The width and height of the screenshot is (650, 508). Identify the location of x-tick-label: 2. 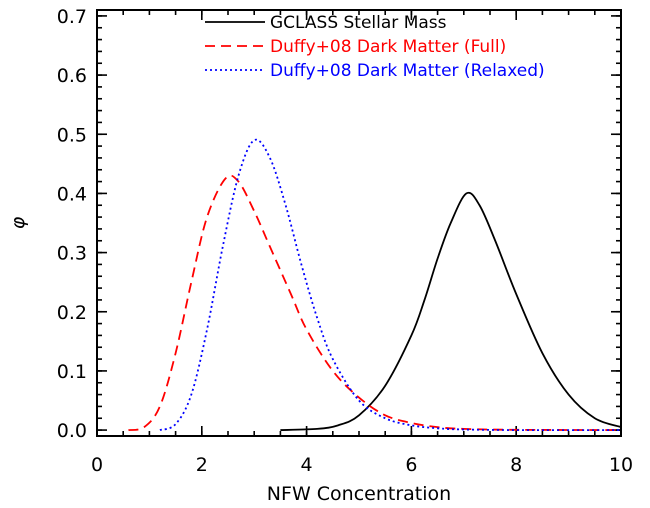
(202, 465).